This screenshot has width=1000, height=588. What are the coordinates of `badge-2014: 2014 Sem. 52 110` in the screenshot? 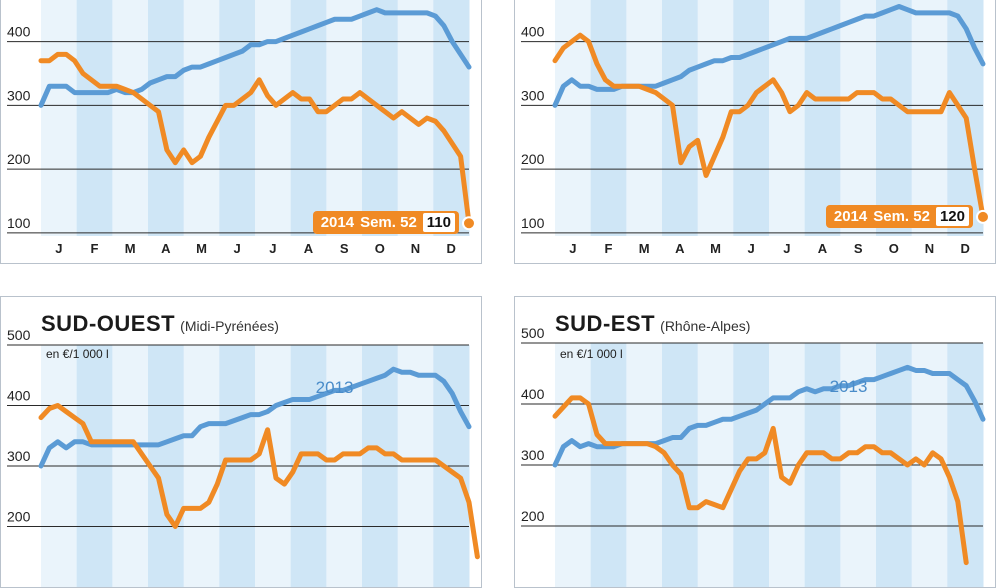 It's located at (385, 223).